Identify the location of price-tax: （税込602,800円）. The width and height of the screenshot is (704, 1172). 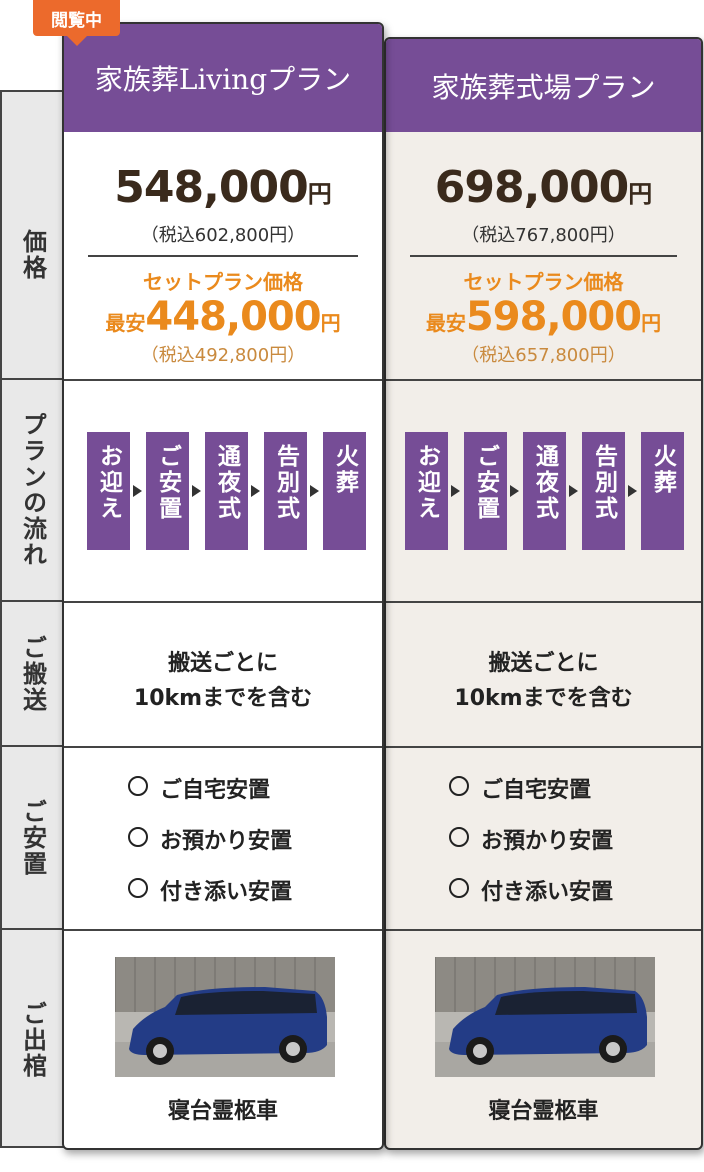
(223, 235).